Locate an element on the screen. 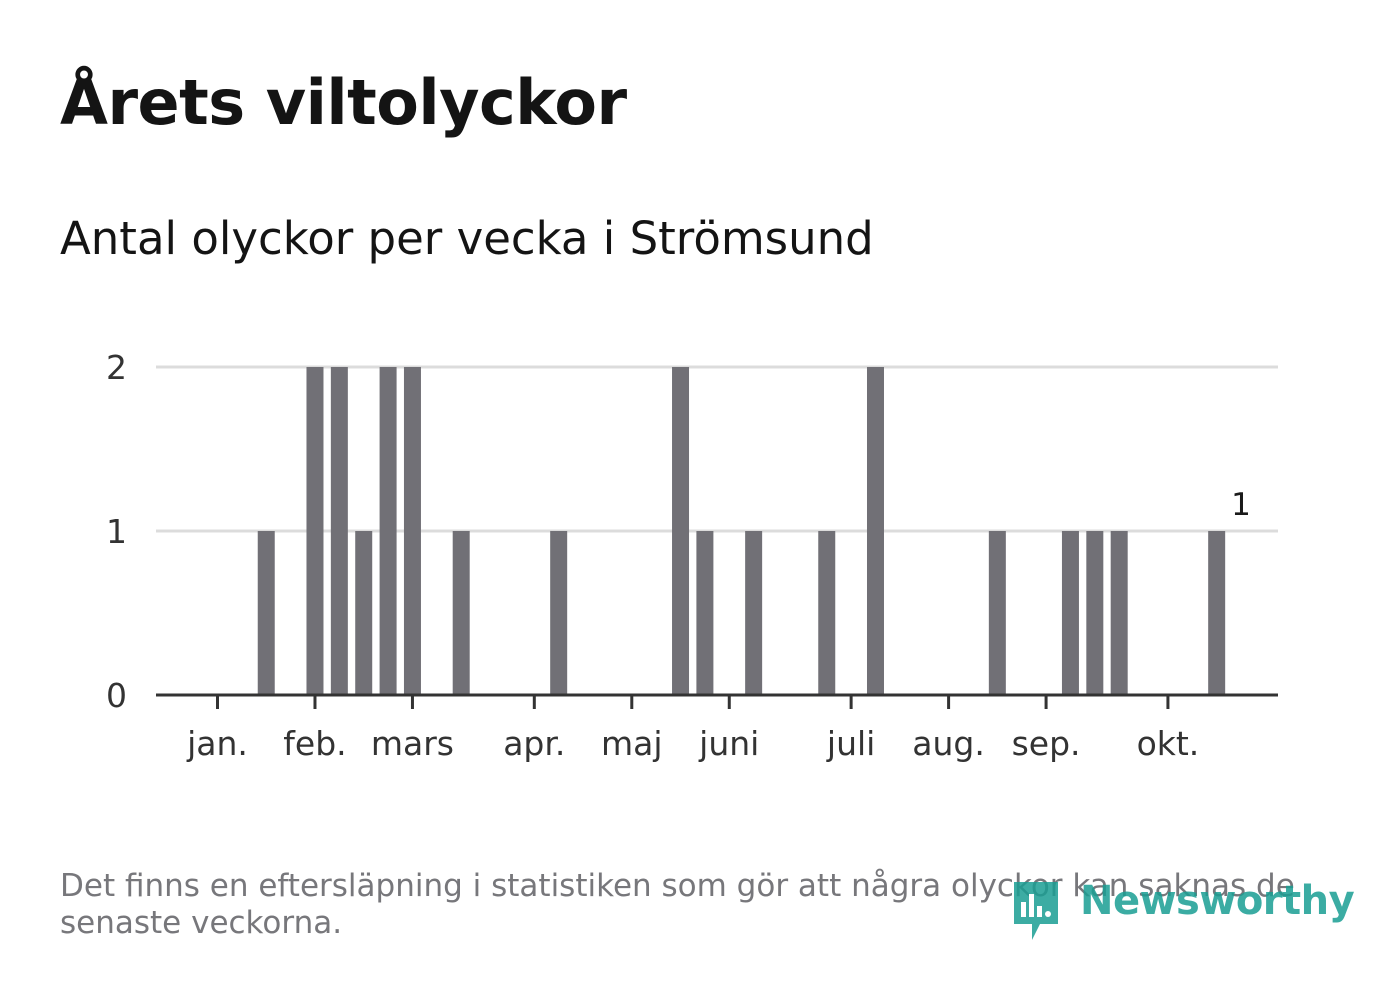 The image size is (1382, 999). y-tick-label: 2 is located at coordinates (116, 367).